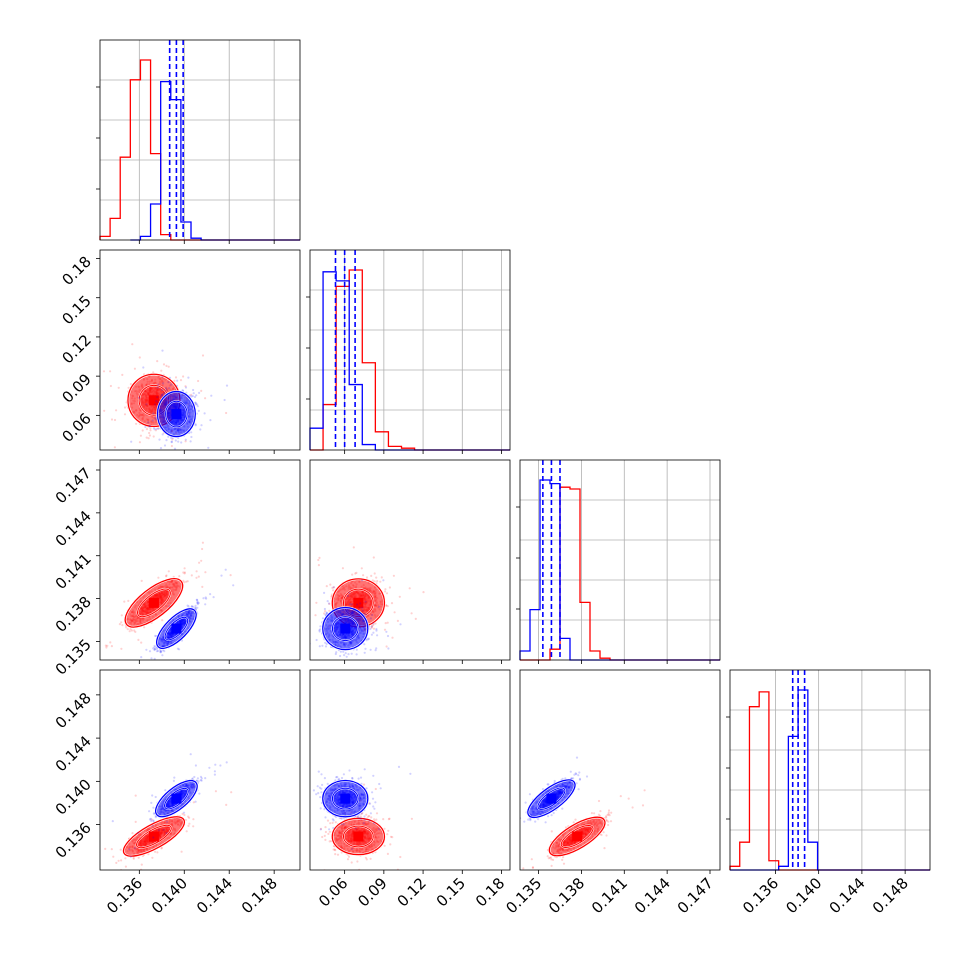 The height and width of the screenshot is (970, 970). I want to click on red-histogram-step, so click(620, 573).